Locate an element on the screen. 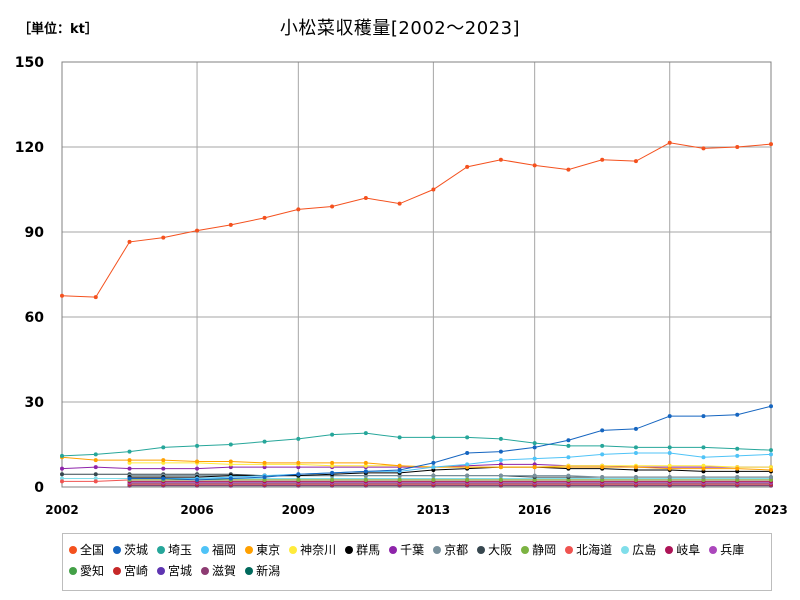 The height and width of the screenshot is (600, 800). legend-item: 全国 is located at coordinates (86, 550).